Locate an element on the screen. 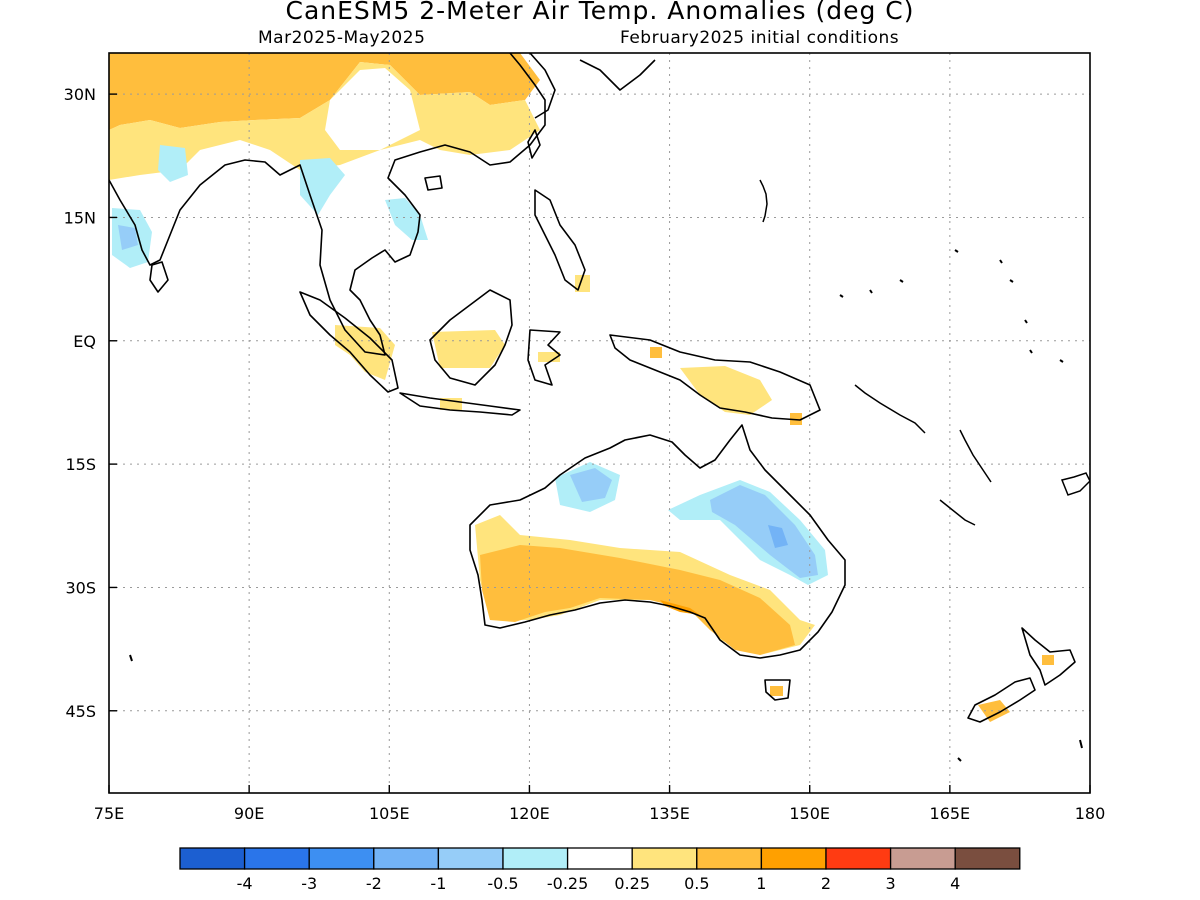 Image resolution: width=1200 pixels, height=900 pixels. new-zealand-south-coastline is located at coordinates (1001, 700).